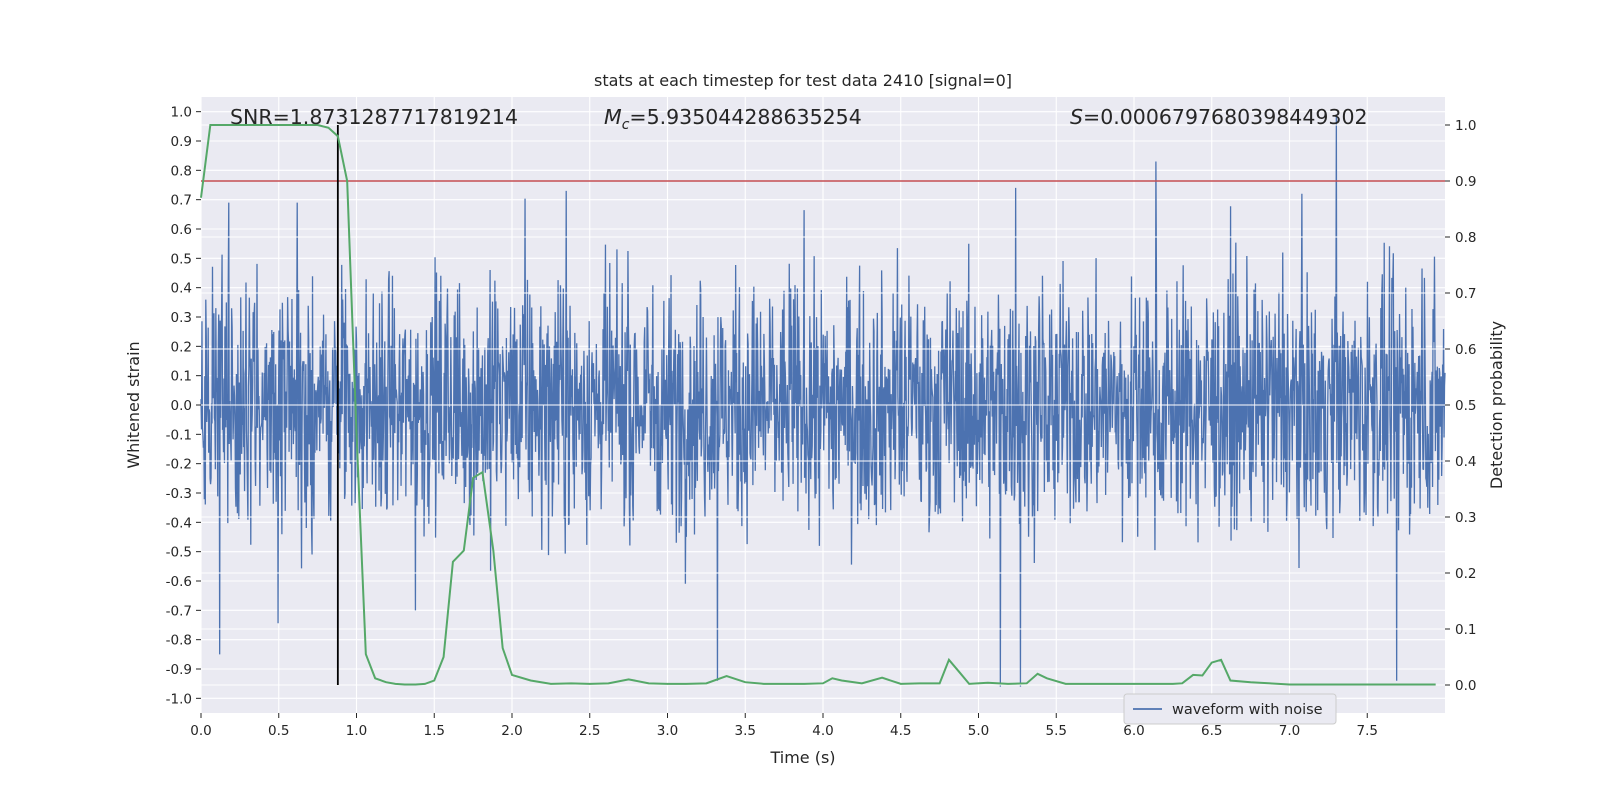 The width and height of the screenshot is (1600, 800). I want to click on y-left-tick-label-5: -0.5, so click(179, 553).